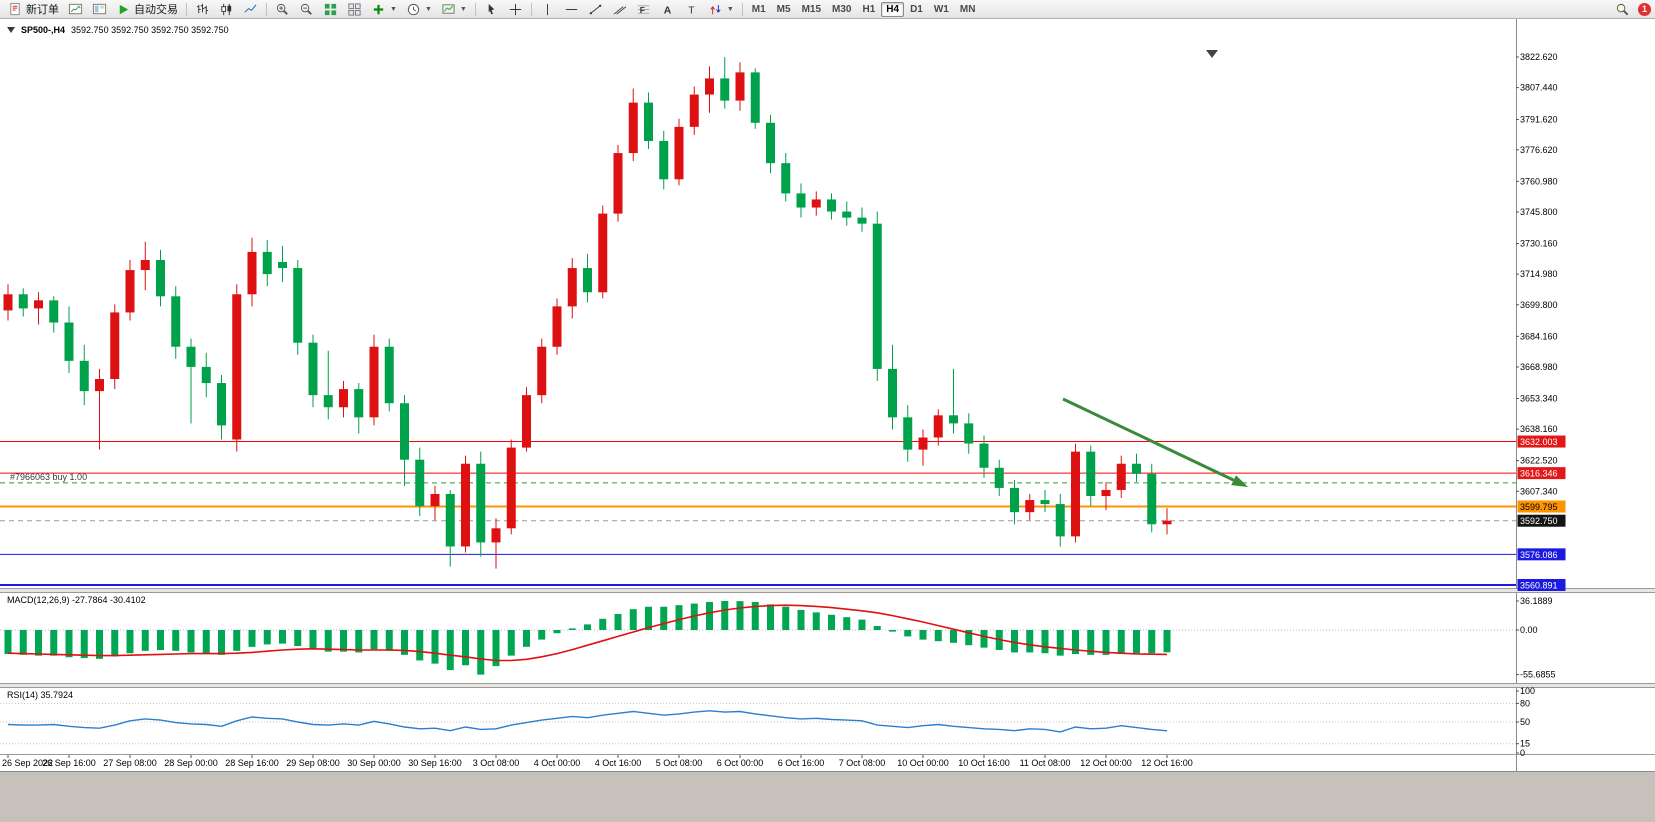  Describe the element at coordinates (156, 10) in the screenshot. I see `autotrading-label: 自动交易` at that location.